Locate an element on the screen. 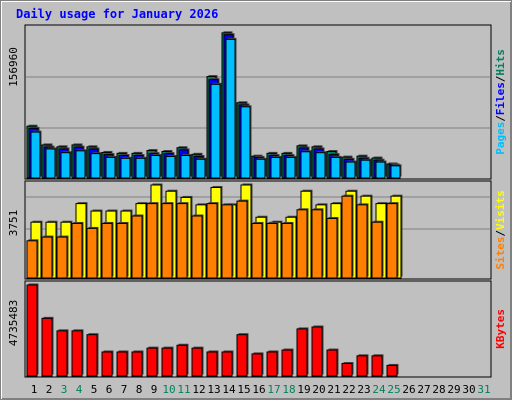 The image size is (512, 400). xtick-day-12: 12 is located at coordinates (198, 389).